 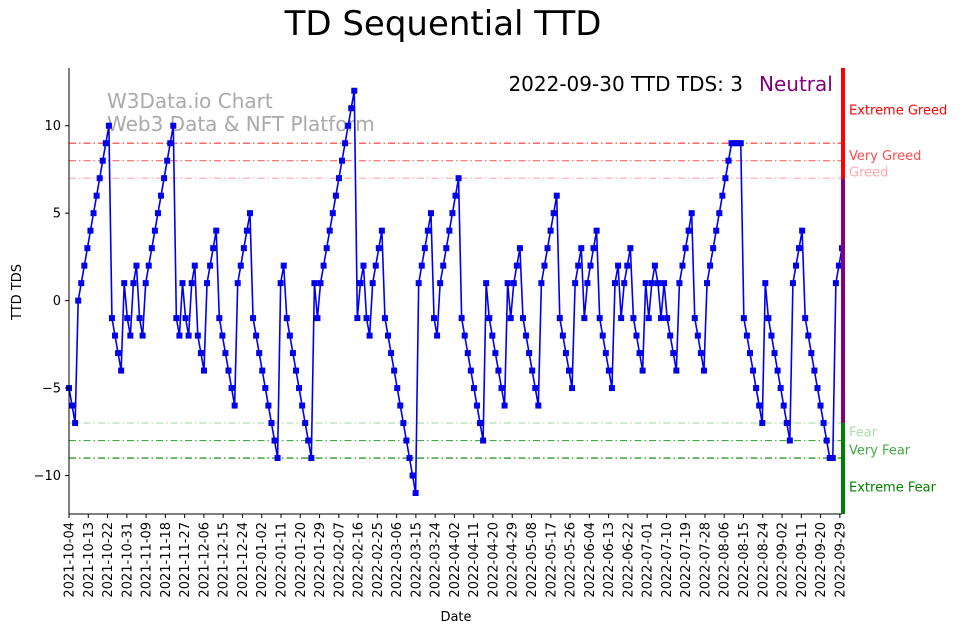 I want to click on y-tick-label: −5, so click(x=51, y=389).